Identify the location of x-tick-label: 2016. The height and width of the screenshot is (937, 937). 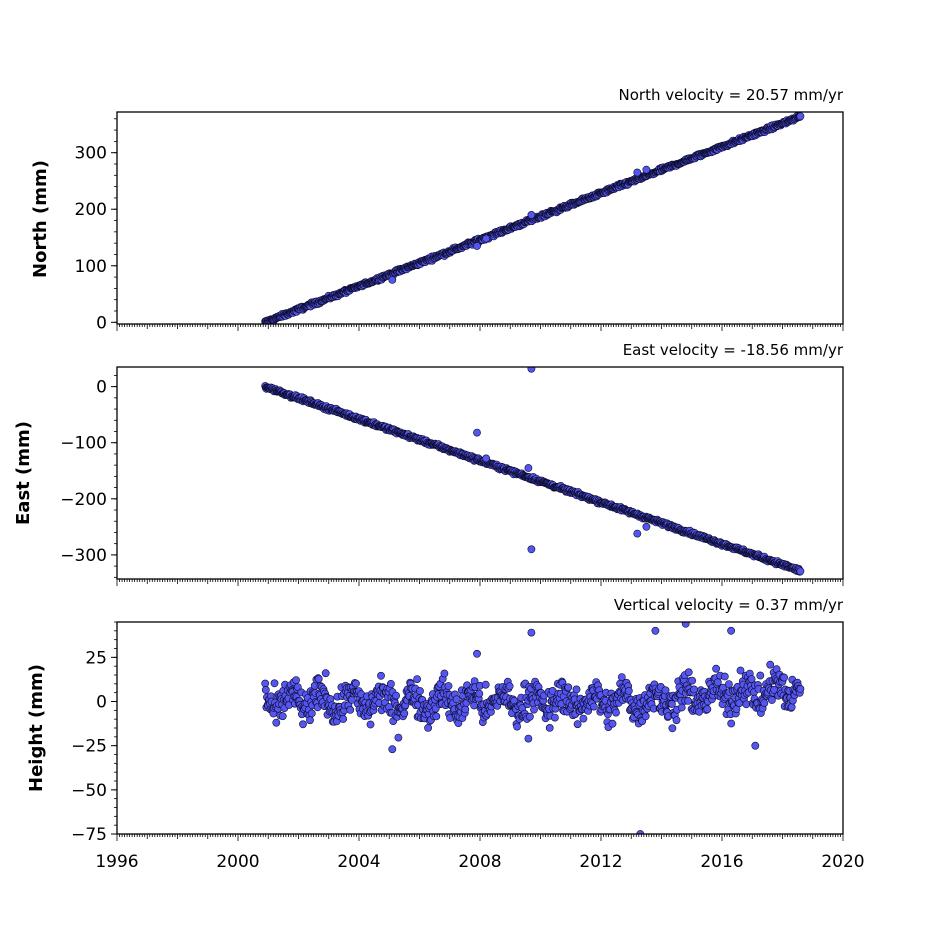
(721, 862).